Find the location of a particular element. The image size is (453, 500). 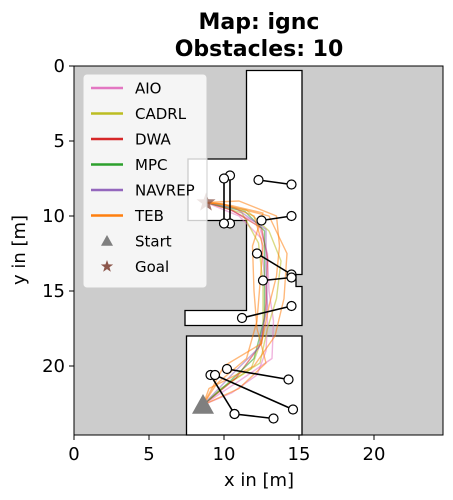

x-axis-label: x in [m] is located at coordinates (259, 480).